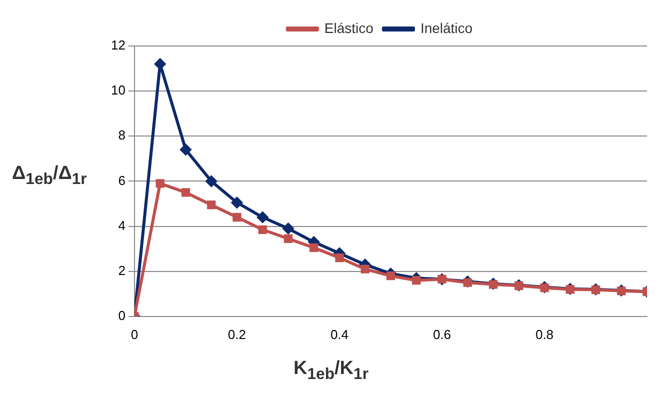  What do you see at coordinates (118, 45) in the screenshot?
I see `y-tick-label: 12` at bounding box center [118, 45].